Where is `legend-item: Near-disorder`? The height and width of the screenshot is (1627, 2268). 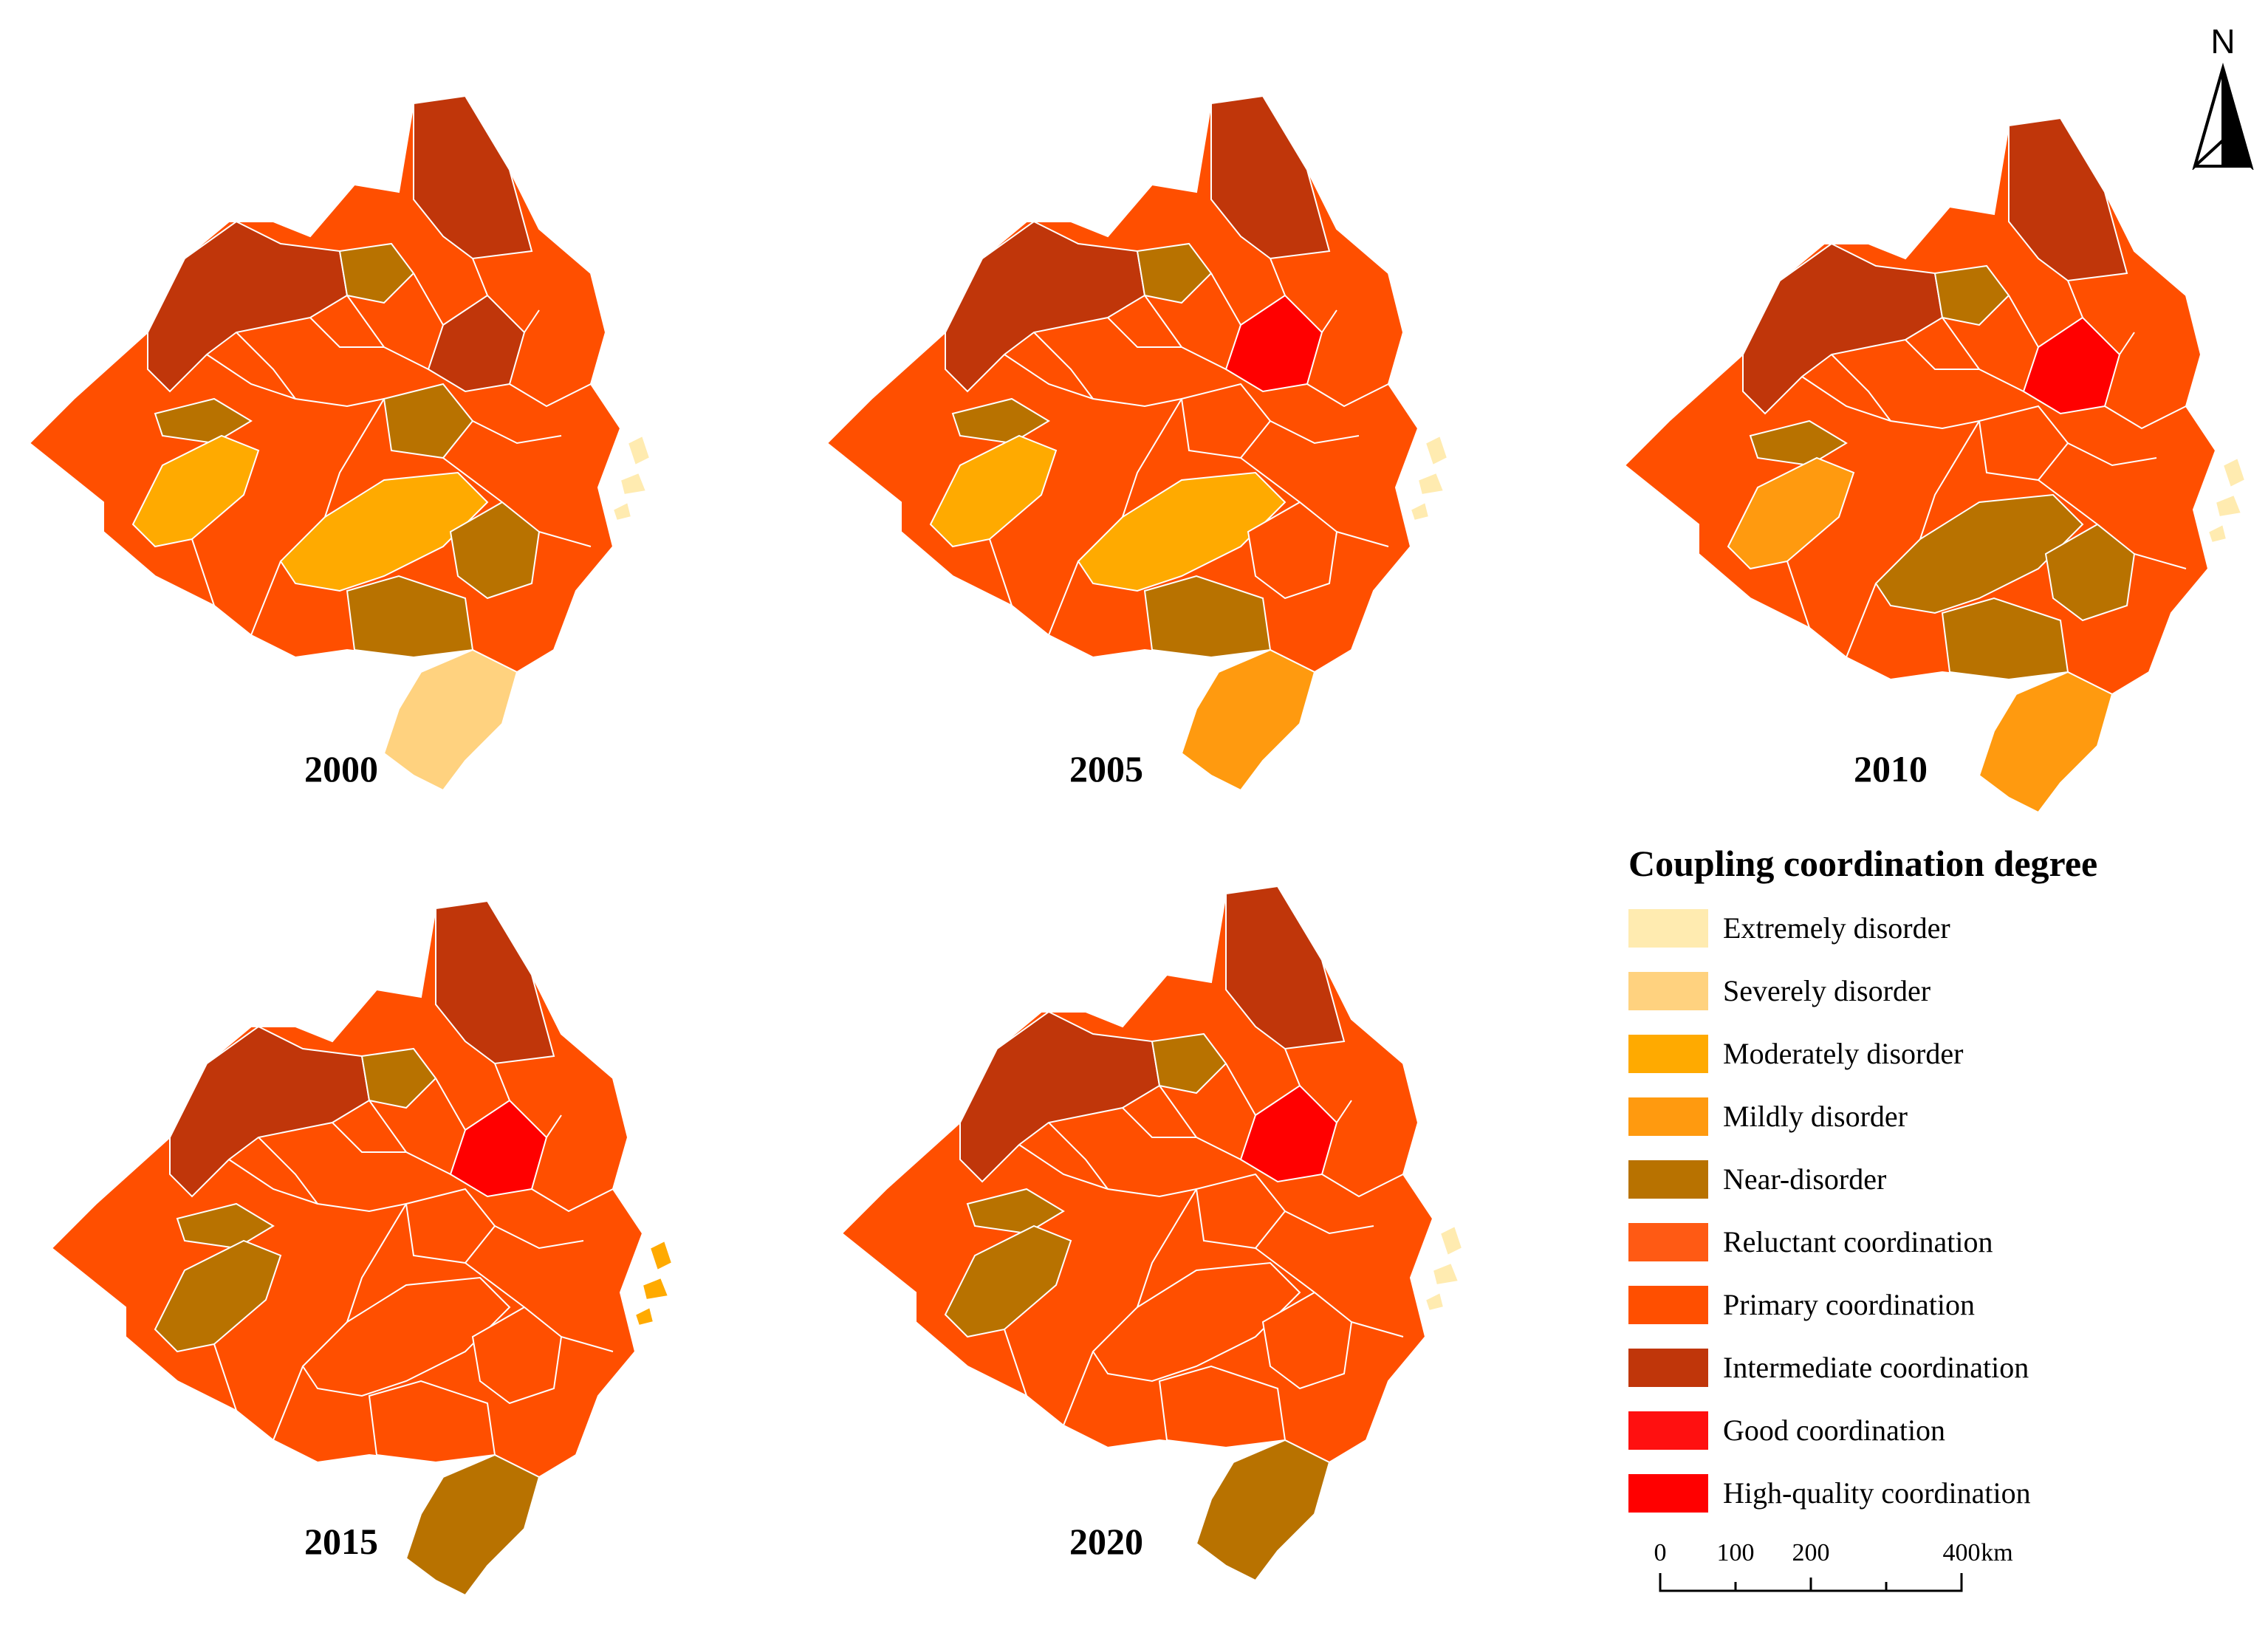 legend-item: Near-disorder is located at coordinates (1909, 1179).